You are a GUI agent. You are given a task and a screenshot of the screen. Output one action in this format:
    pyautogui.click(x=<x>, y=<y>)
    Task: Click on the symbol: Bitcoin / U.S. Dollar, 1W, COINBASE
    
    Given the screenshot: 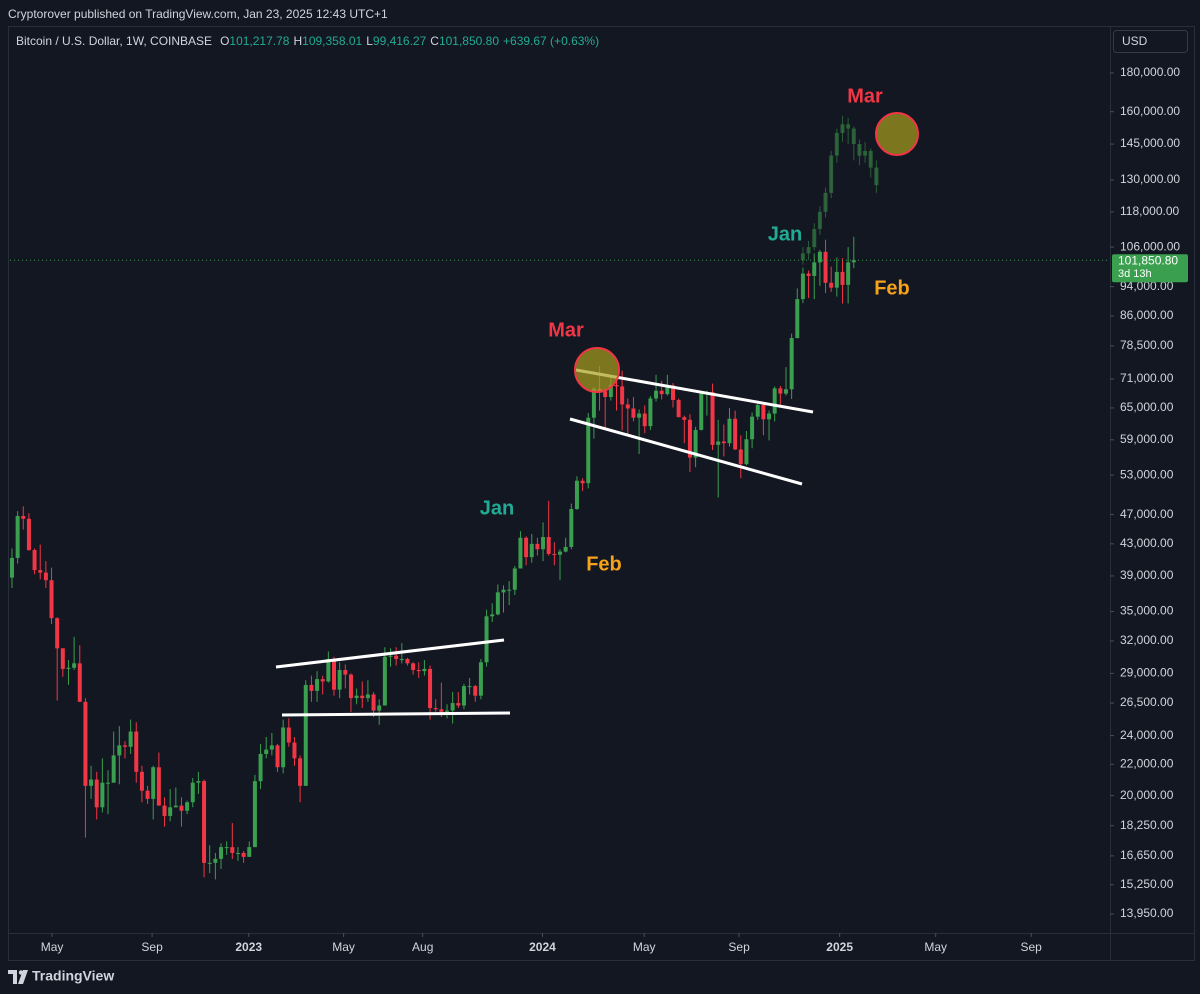 What is the action you would take?
    pyautogui.click(x=114, y=41)
    